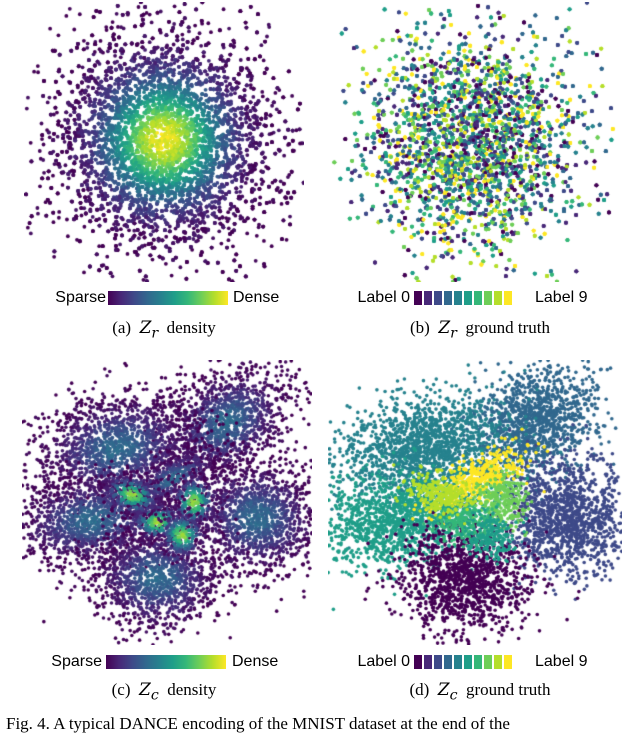  I want to click on subcaption-b: (b) Zr ground truth, so click(480, 330).